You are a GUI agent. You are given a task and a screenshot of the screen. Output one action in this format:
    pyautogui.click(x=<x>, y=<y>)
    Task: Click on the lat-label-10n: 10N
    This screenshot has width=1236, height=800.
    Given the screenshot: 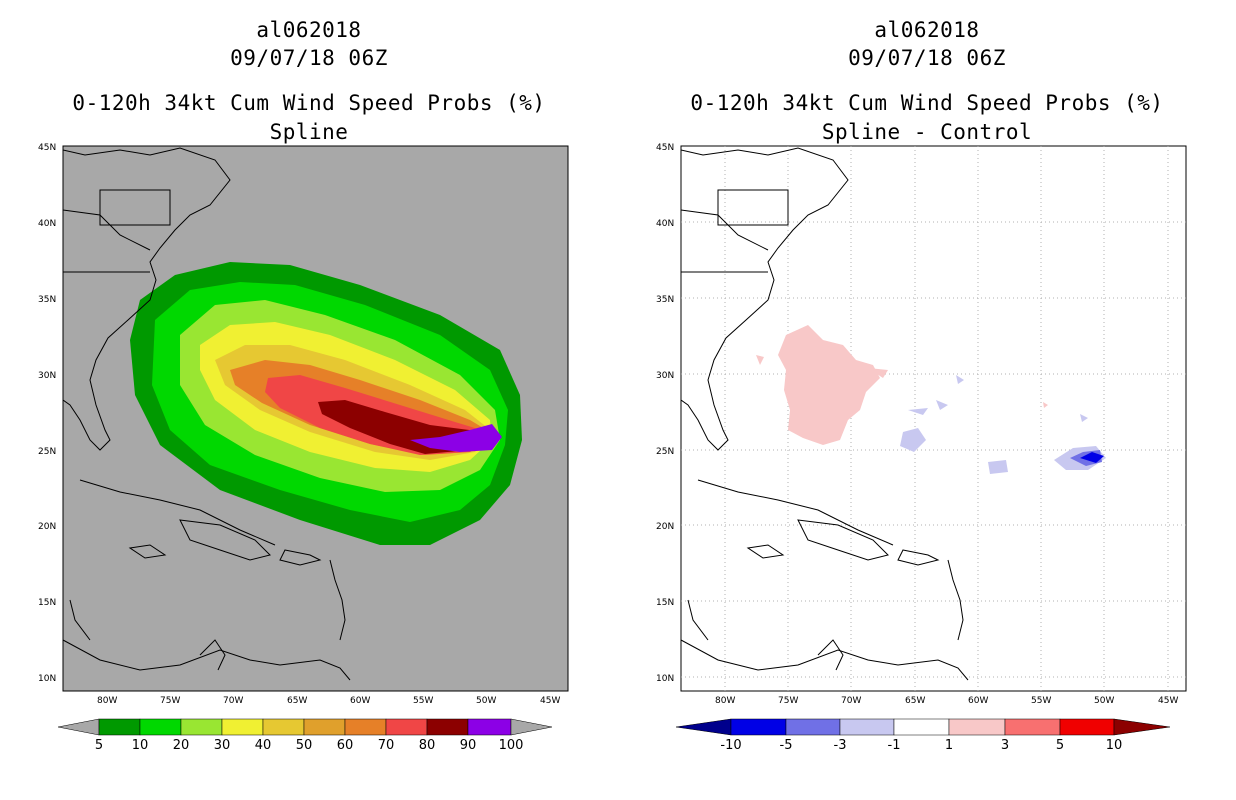 What is the action you would take?
    pyautogui.click(x=665, y=679)
    